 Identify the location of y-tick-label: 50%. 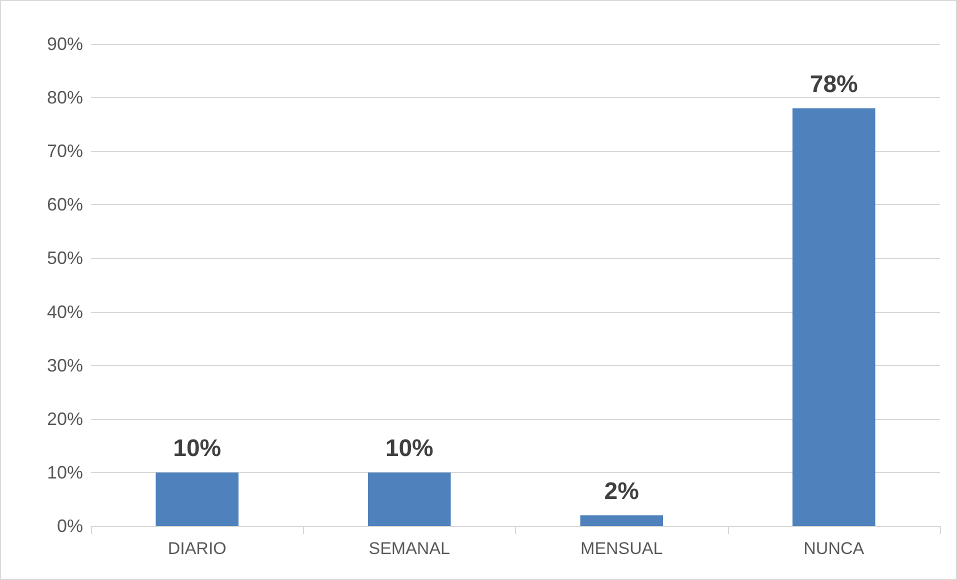
(64, 258).